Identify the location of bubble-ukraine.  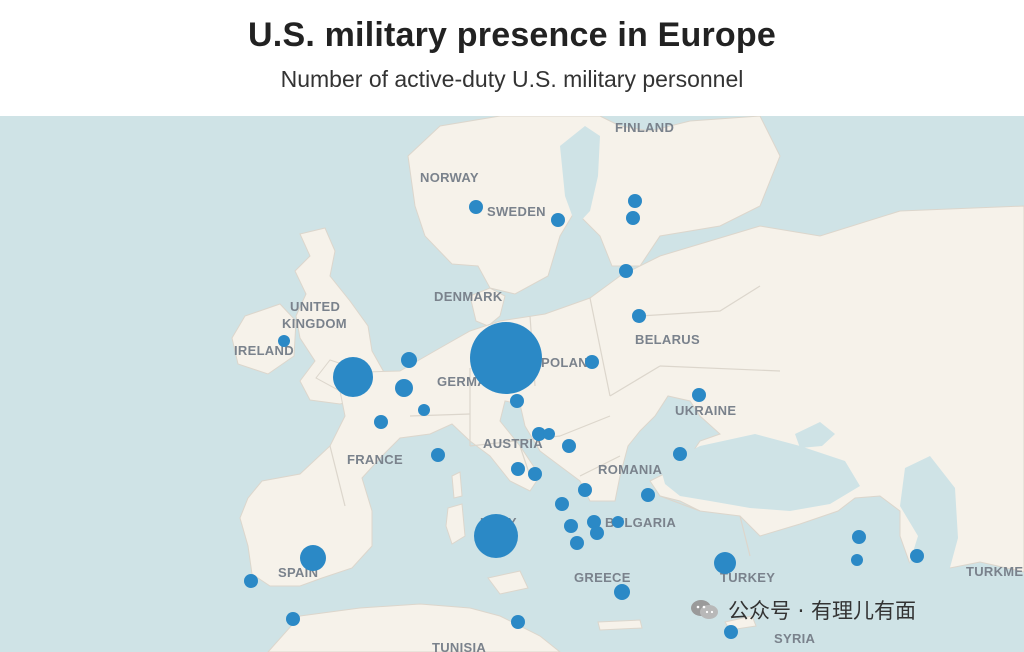
(699, 395).